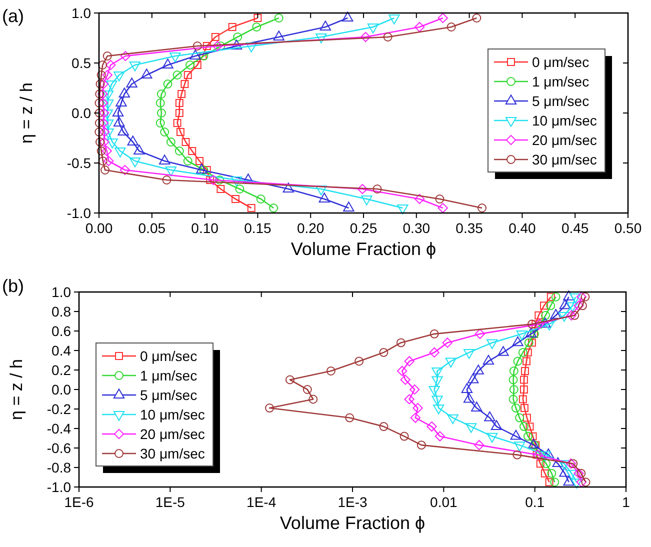  Describe the element at coordinates (170, 502) in the screenshot. I see `x-tick-label: 1E-5` at that location.